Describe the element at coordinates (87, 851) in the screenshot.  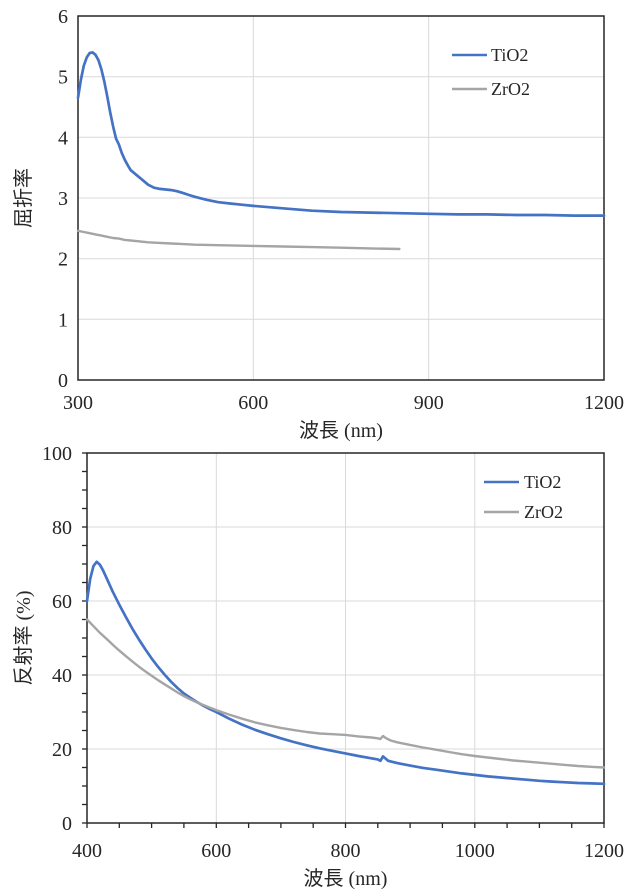
I see `x-tick-label: 400` at that location.